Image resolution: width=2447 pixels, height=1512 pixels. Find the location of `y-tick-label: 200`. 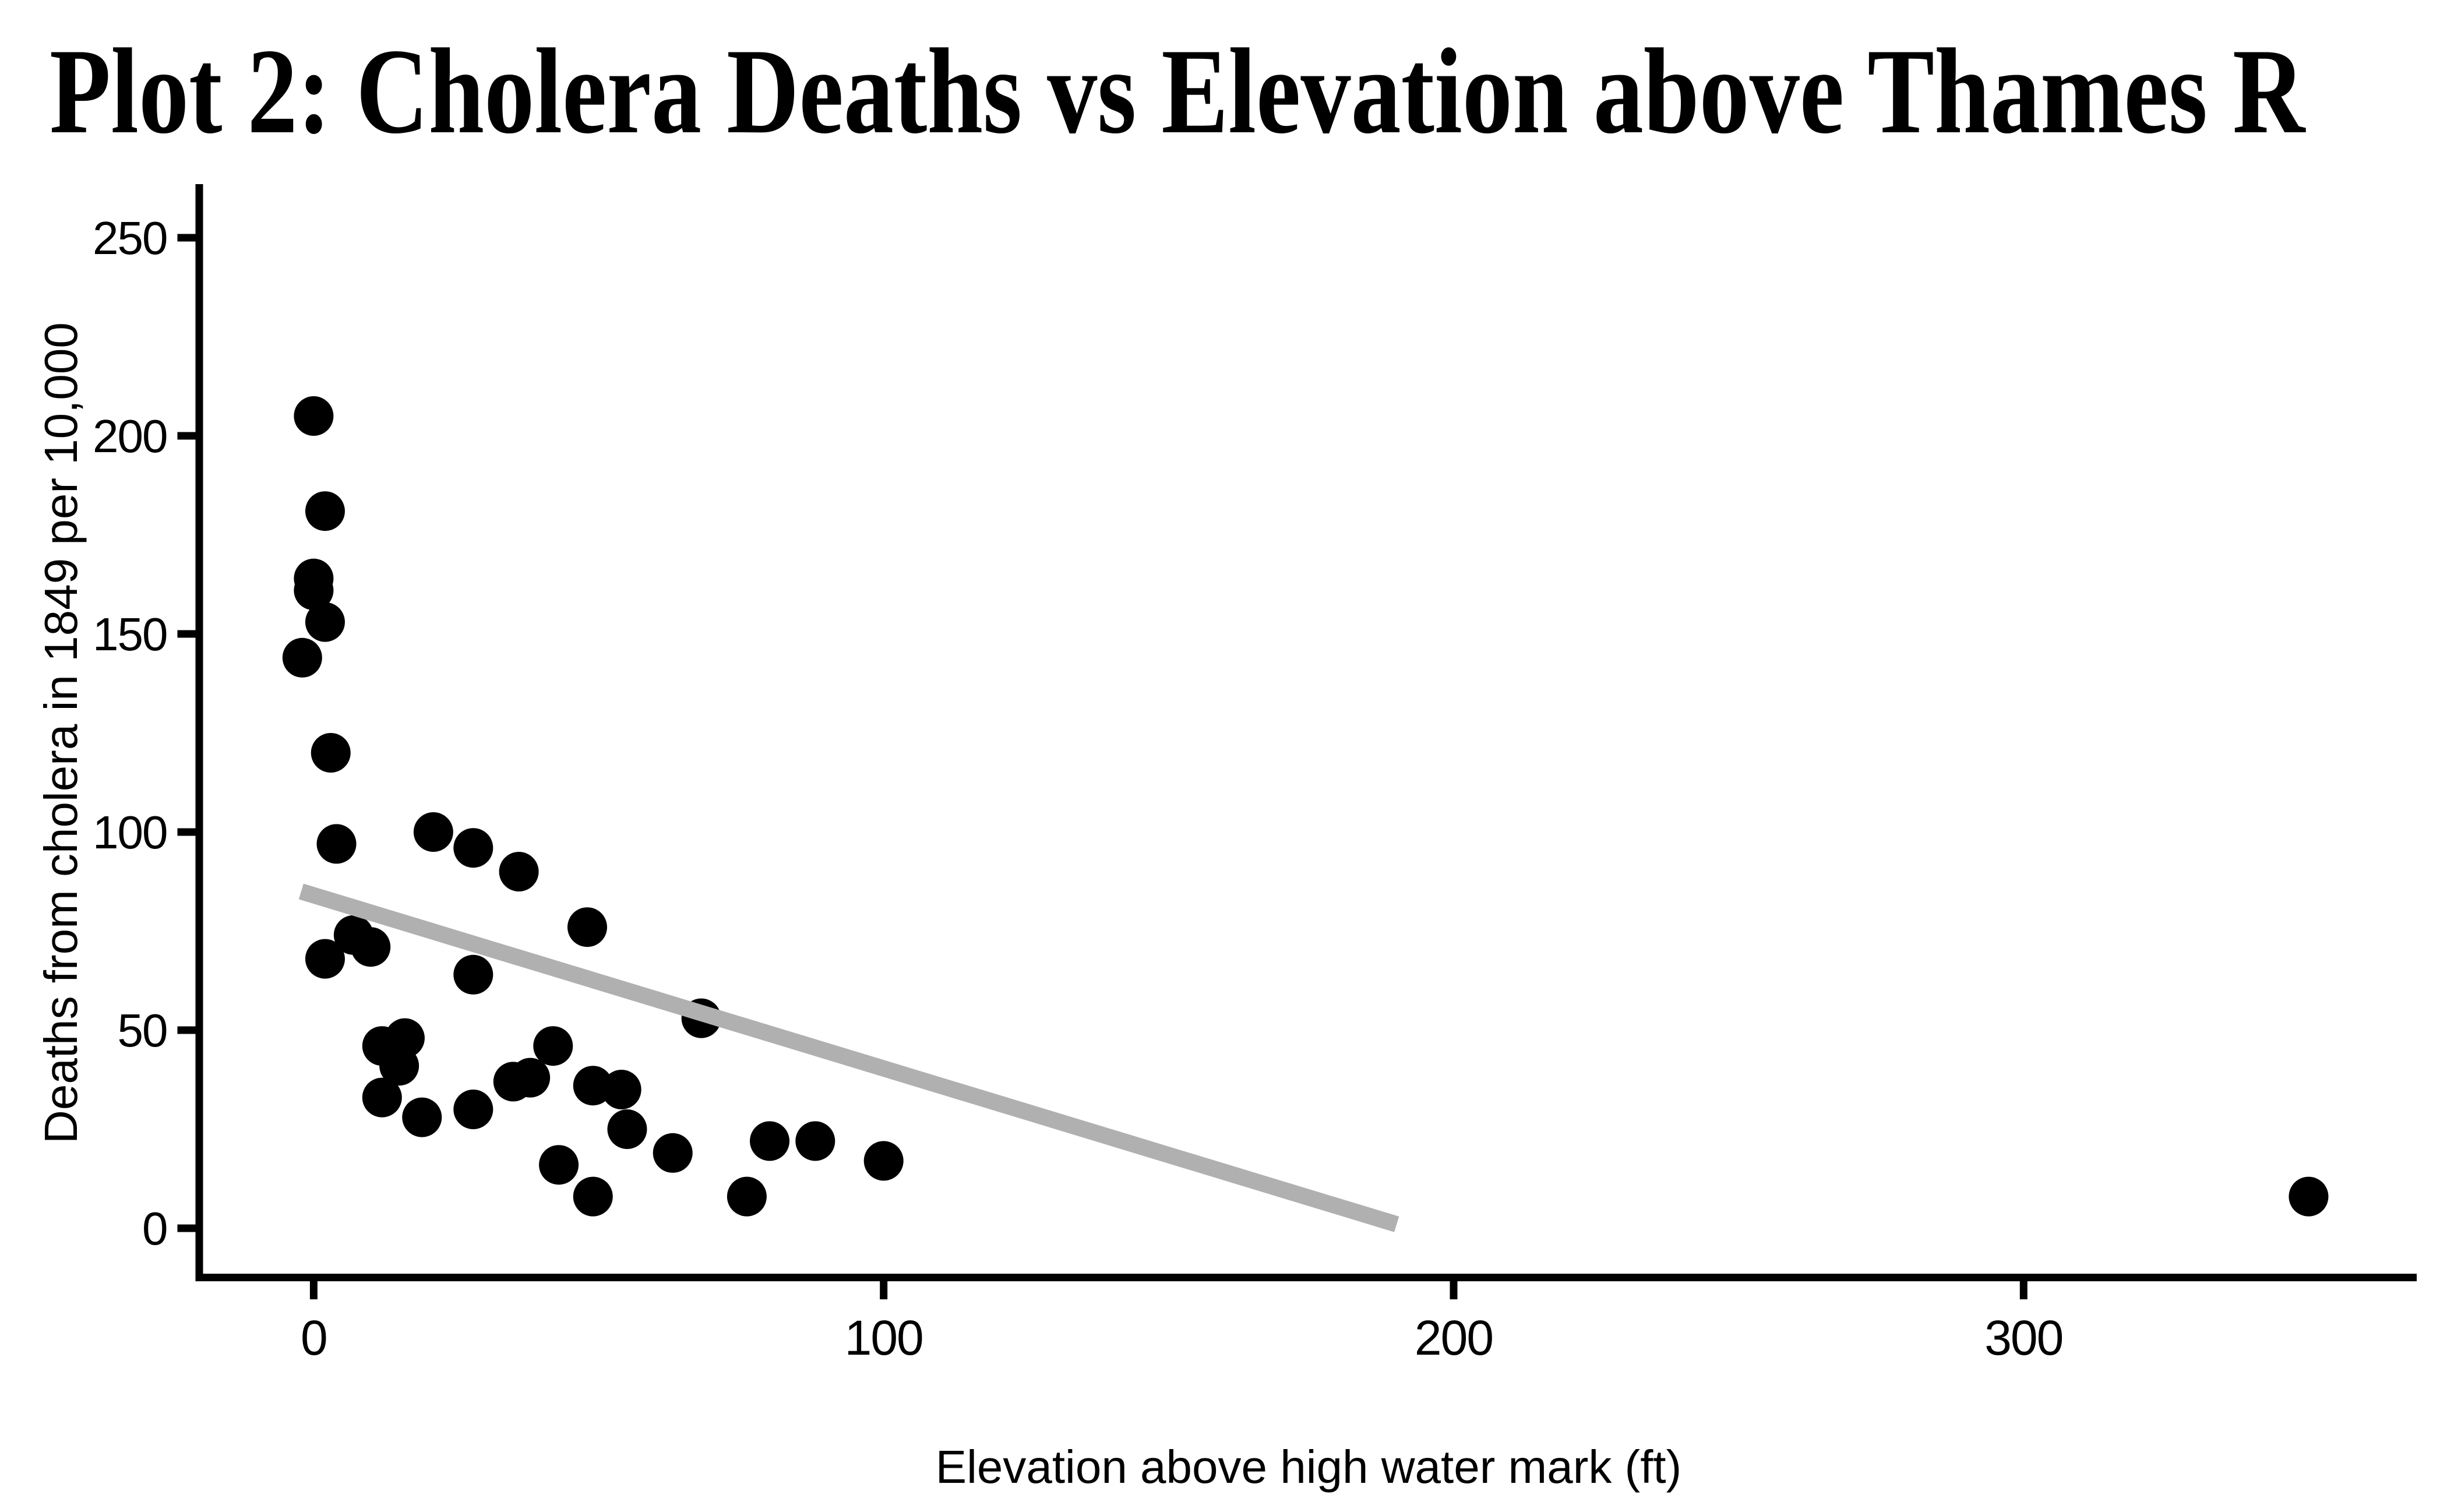

y-tick-label: 200 is located at coordinates (130, 436).